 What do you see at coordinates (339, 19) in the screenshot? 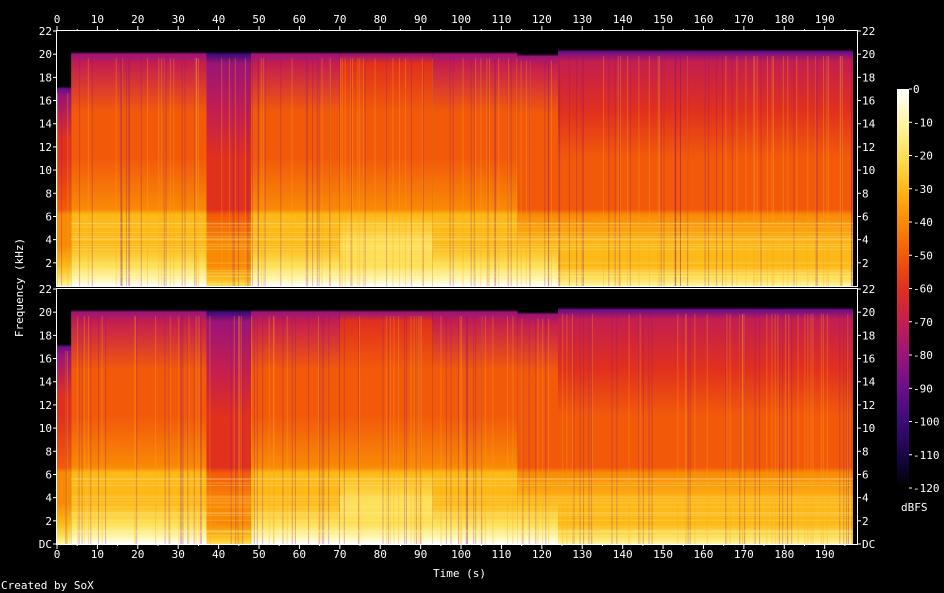
I see `x-tick-label: 70` at bounding box center [339, 19].